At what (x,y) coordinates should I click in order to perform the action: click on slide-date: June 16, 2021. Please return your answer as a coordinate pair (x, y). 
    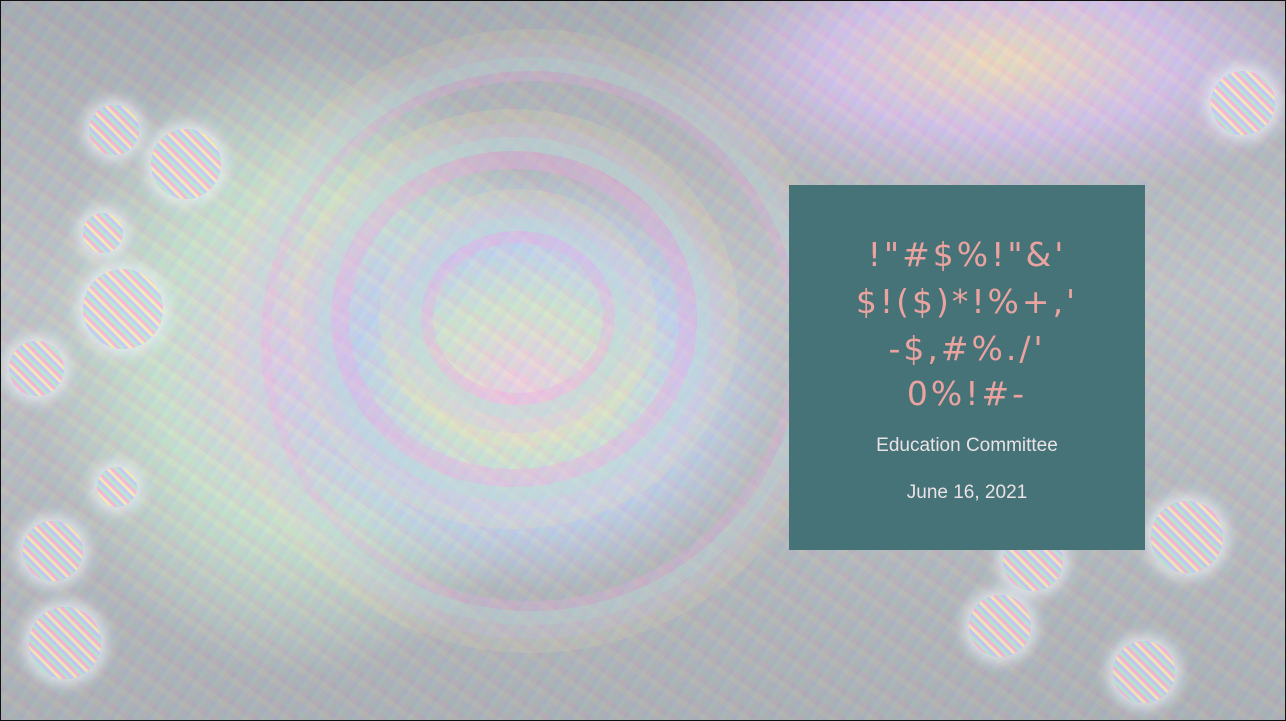
    Looking at the image, I should click on (967, 492).